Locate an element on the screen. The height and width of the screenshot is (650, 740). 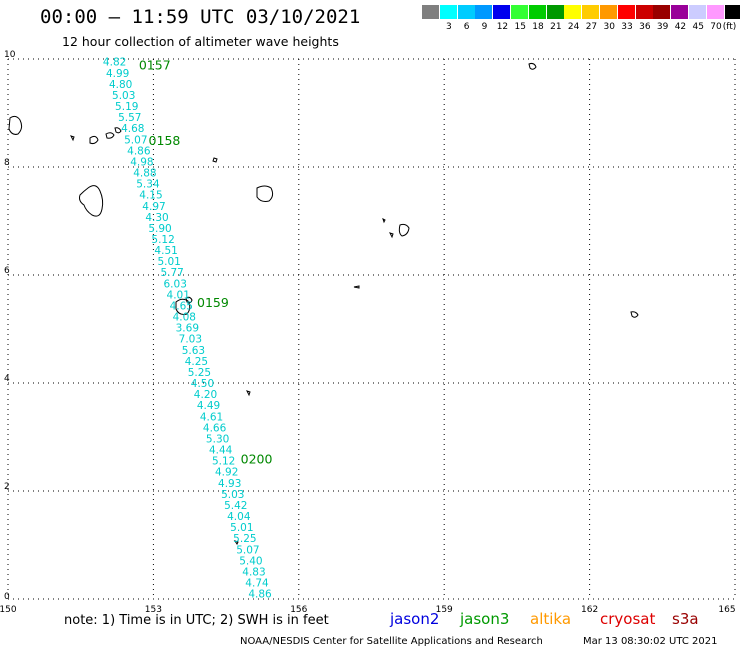
lon-tick-label: 150 is located at coordinates (8, 610).